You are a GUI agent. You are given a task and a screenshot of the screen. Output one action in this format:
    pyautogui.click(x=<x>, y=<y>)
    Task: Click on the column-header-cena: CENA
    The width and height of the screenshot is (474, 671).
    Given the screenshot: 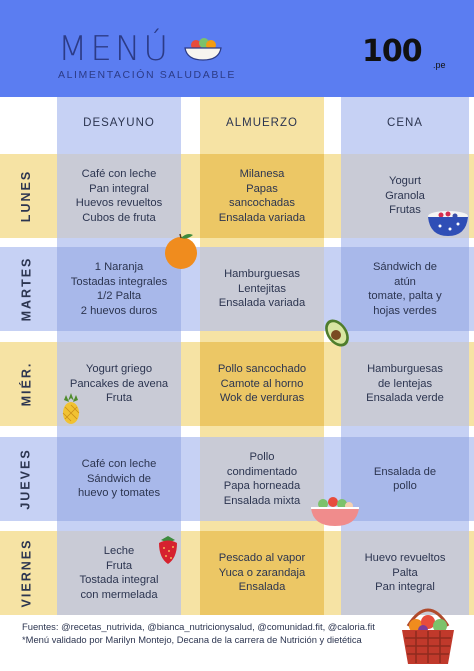 What is the action you would take?
    pyautogui.click(x=405, y=123)
    